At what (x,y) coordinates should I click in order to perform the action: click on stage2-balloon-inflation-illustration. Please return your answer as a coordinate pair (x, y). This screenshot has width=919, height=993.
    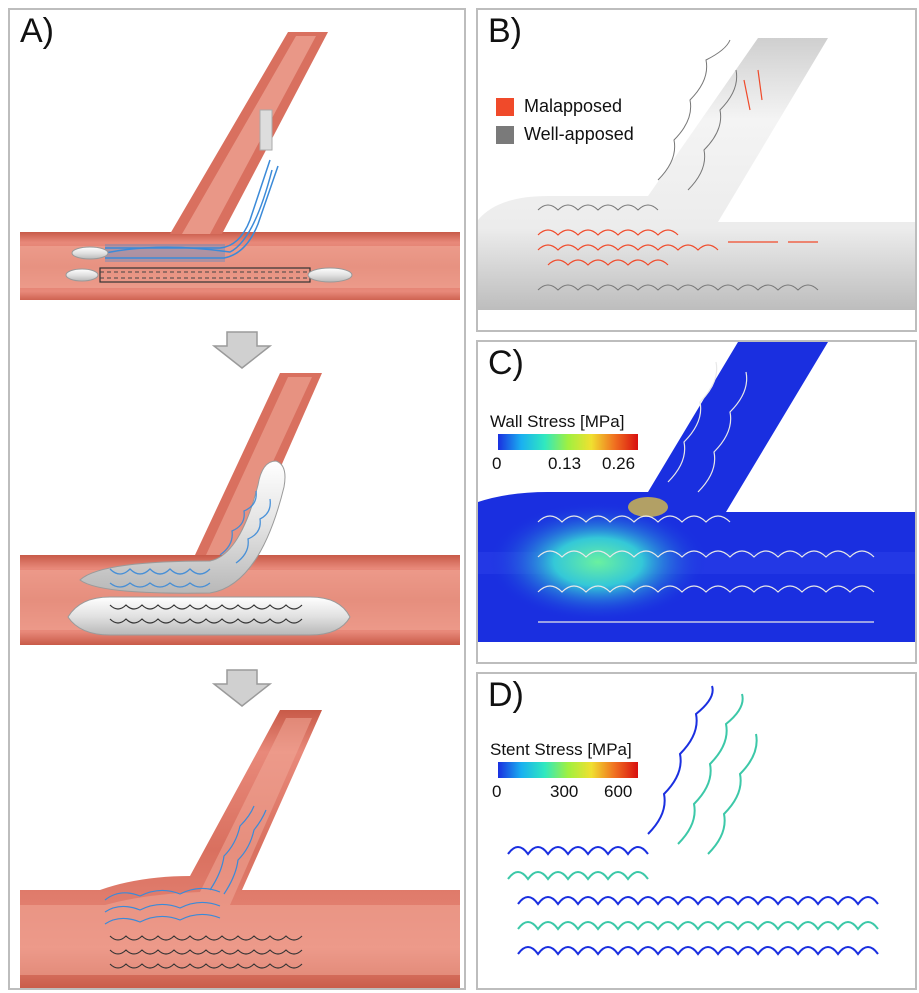
    Looking at the image, I should click on (240, 509).